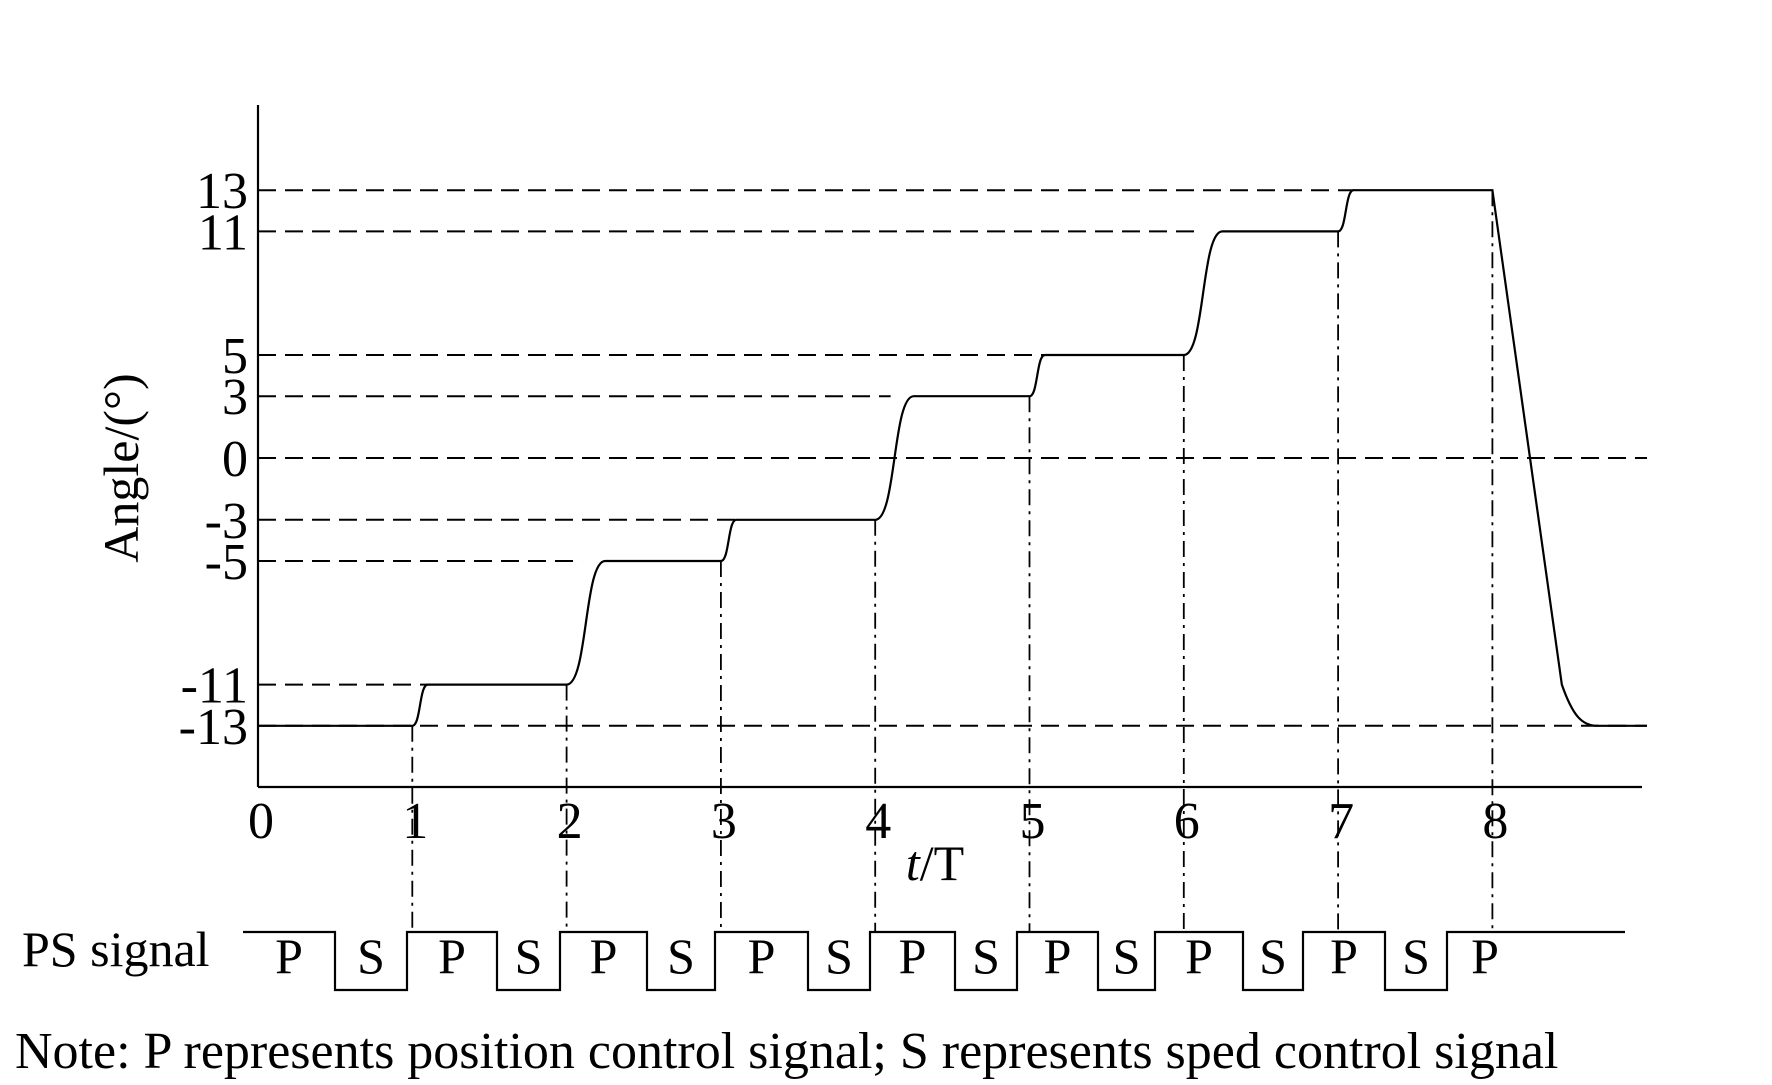 The width and height of the screenshot is (1772, 1085). What do you see at coordinates (415, 821) in the screenshot?
I see `x-tick-label: 1` at bounding box center [415, 821].